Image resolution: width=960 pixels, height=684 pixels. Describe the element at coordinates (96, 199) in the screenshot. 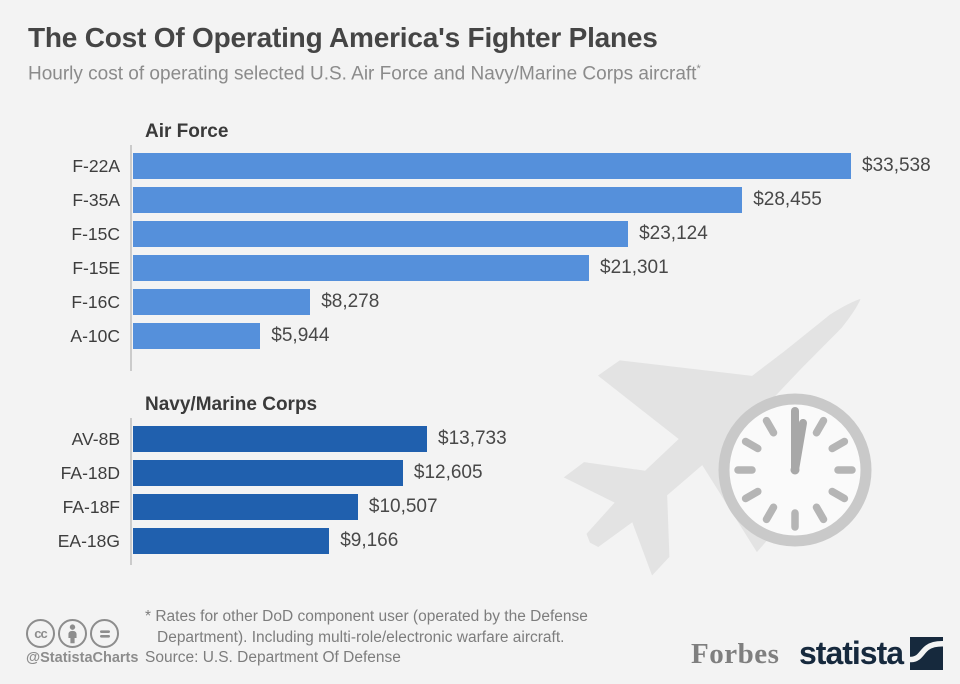

I see `category-label: F-35A` at that location.